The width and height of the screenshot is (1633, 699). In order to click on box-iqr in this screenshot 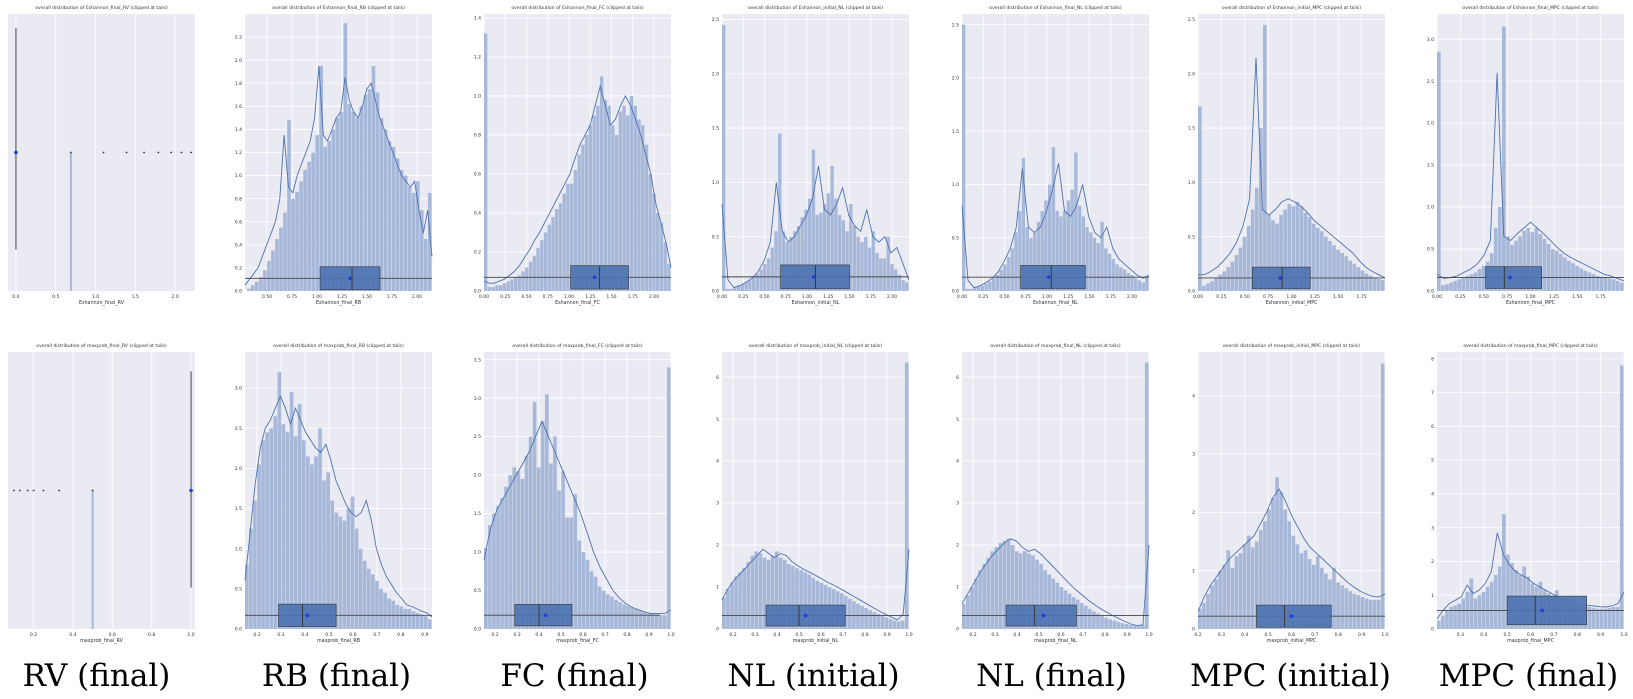, I will do `click(1041, 615)`.